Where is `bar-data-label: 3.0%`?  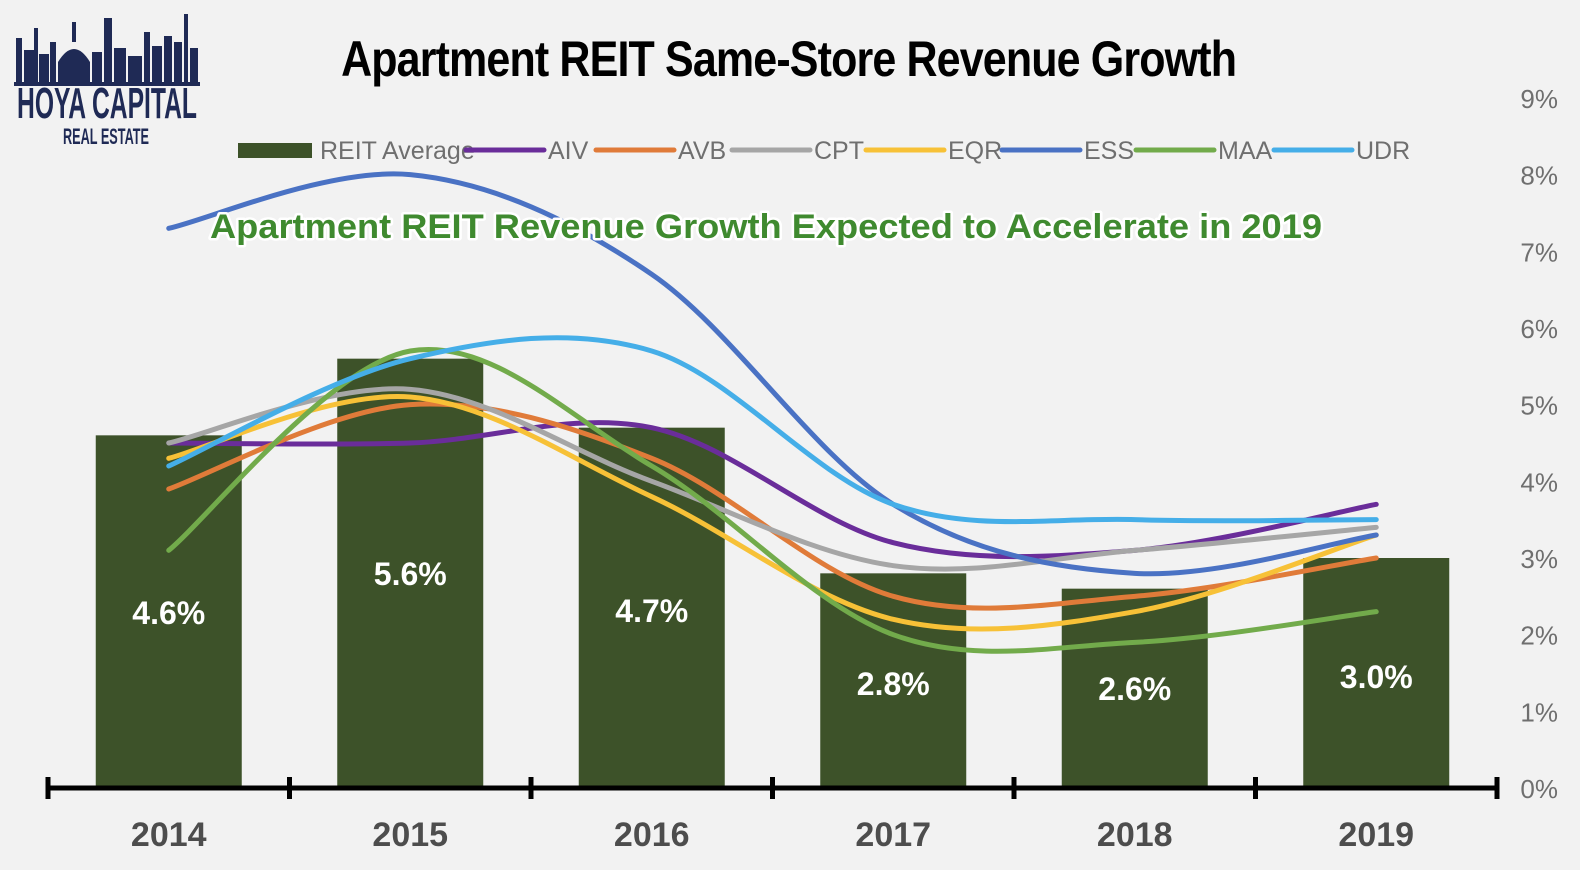 bar-data-label: 3.0% is located at coordinates (1376, 677).